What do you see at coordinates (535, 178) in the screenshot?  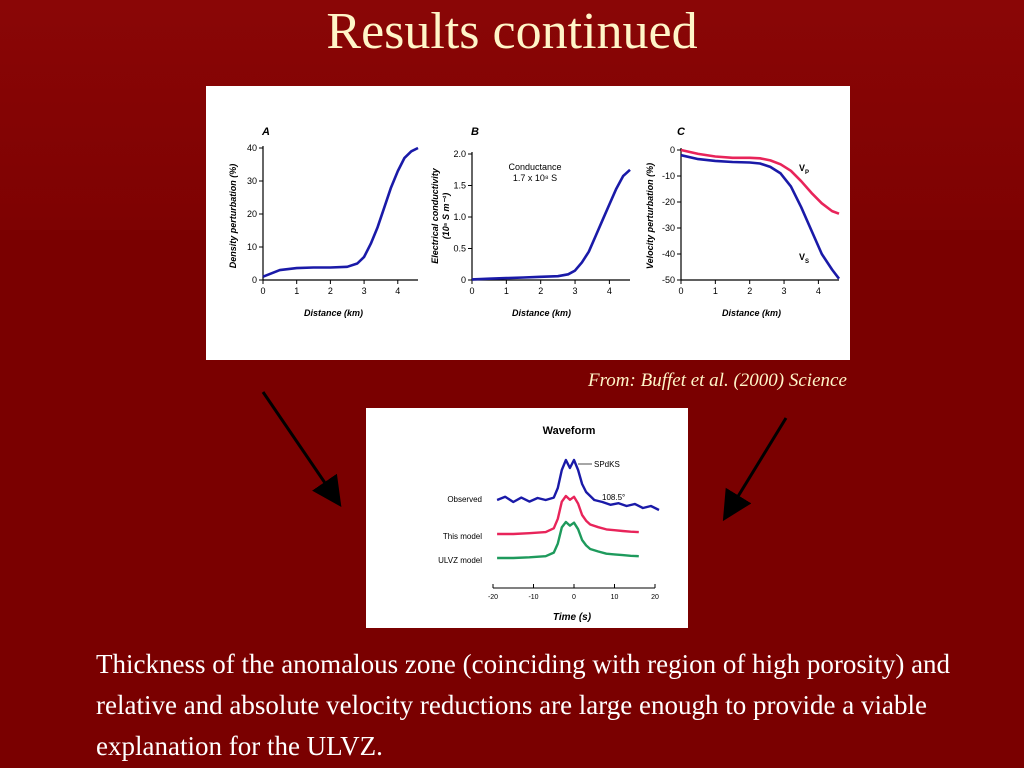 I see `panel-b-annotation-value: 1.7 x 10⁸ S` at bounding box center [535, 178].